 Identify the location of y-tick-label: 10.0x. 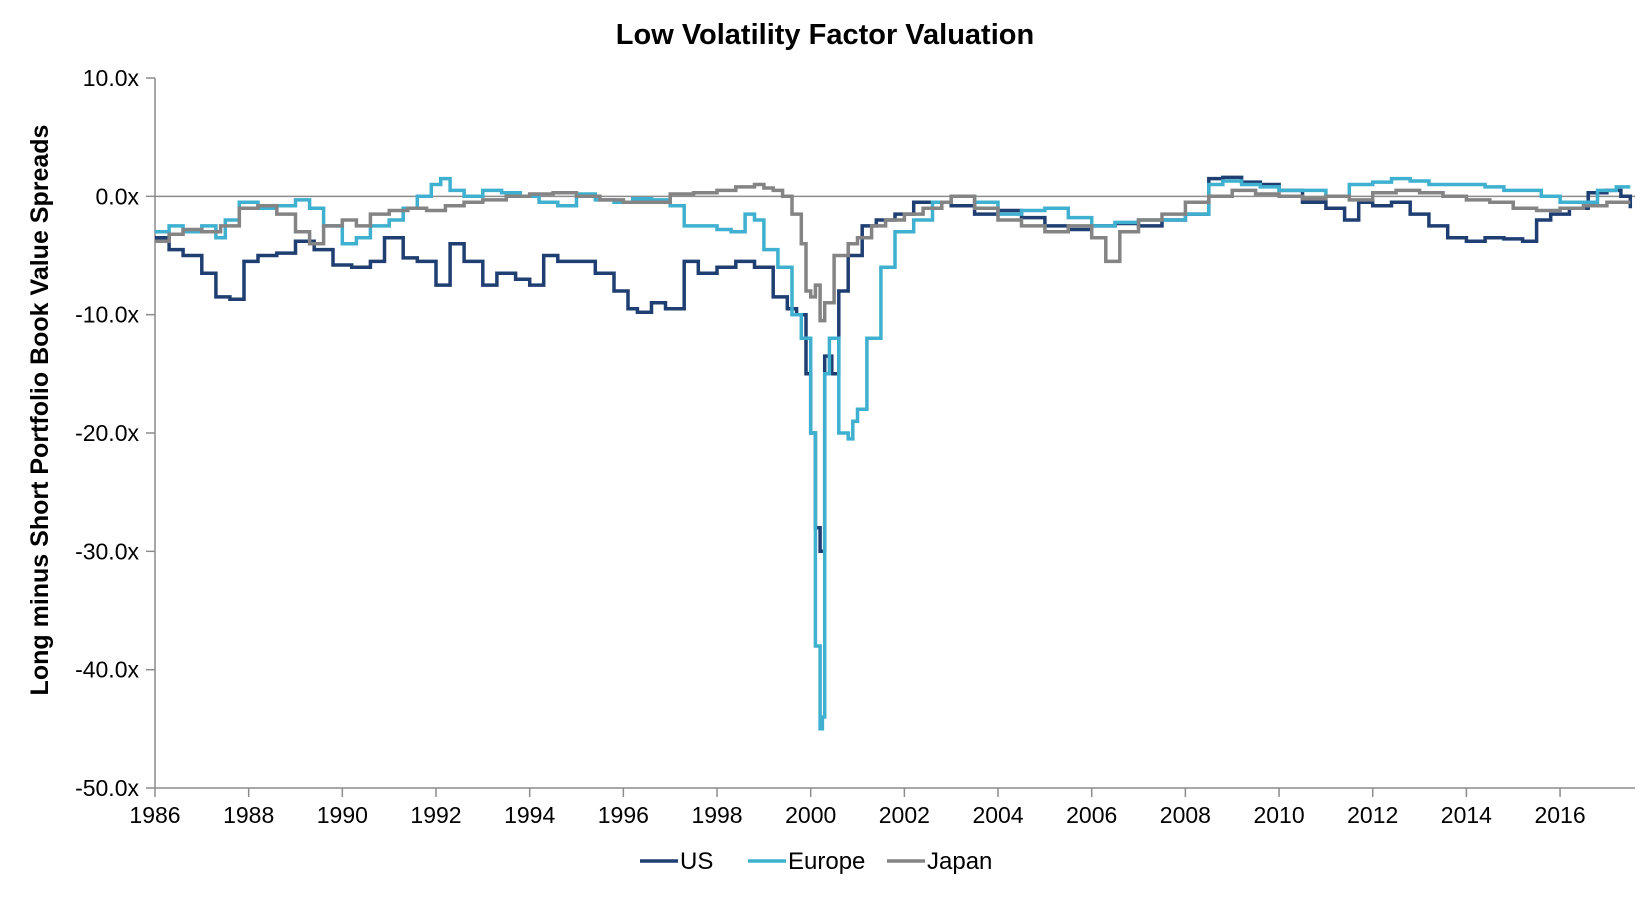
(111, 78).